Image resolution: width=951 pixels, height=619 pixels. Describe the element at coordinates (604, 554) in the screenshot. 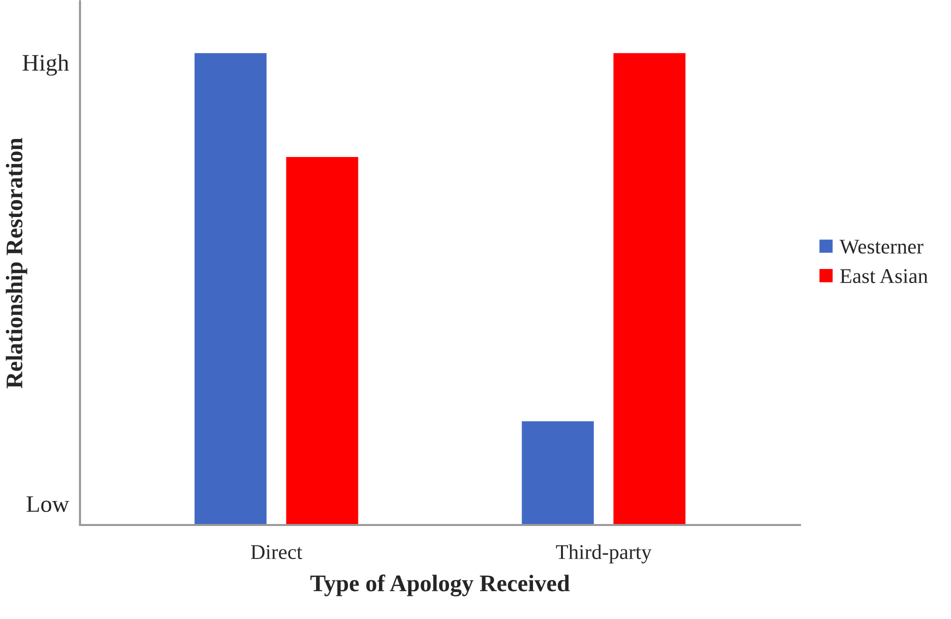

I see `x-tick-label: Third-party` at that location.